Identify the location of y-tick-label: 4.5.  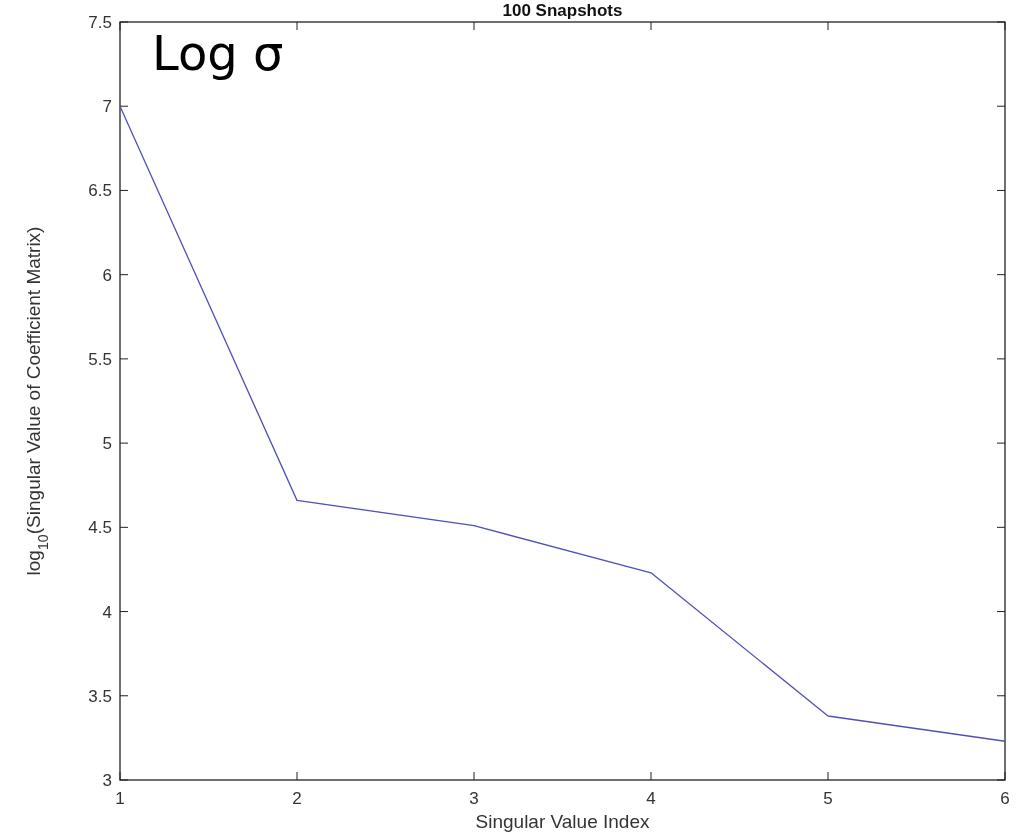
(100, 528).